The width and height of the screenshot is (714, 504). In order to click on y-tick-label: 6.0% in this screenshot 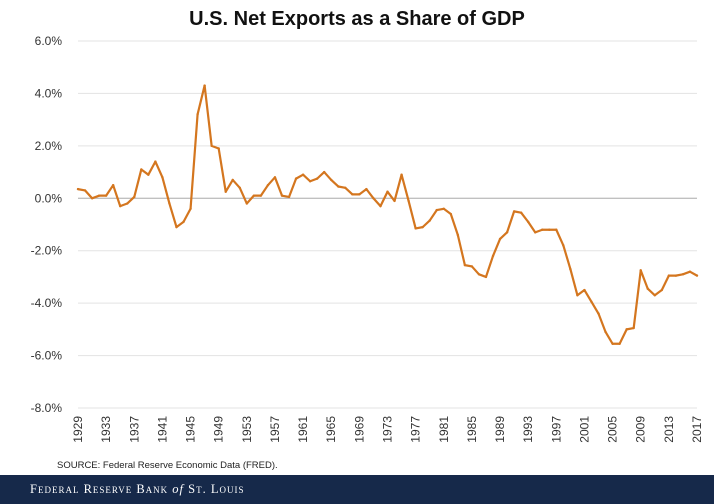, I will do `click(49, 41)`.